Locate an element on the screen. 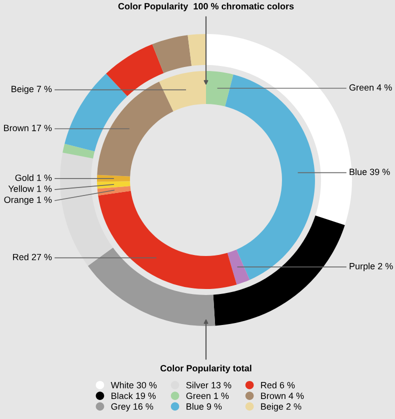 This screenshot has width=395, height=419. legend-label: Beige 2 % is located at coordinates (281, 407).